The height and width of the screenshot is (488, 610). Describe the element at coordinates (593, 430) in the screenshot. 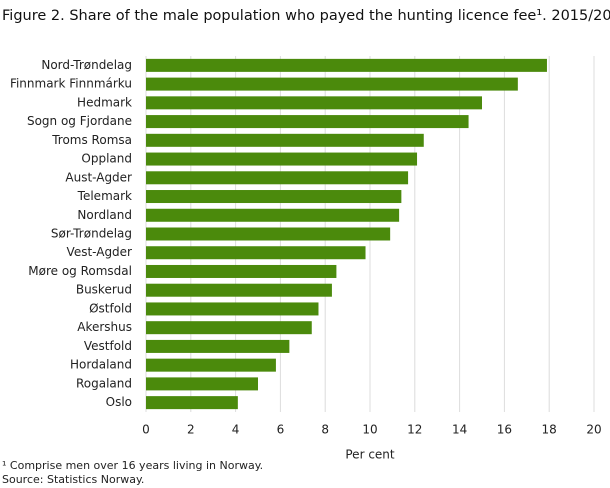

I see `x-tick-label: 20` at that location.